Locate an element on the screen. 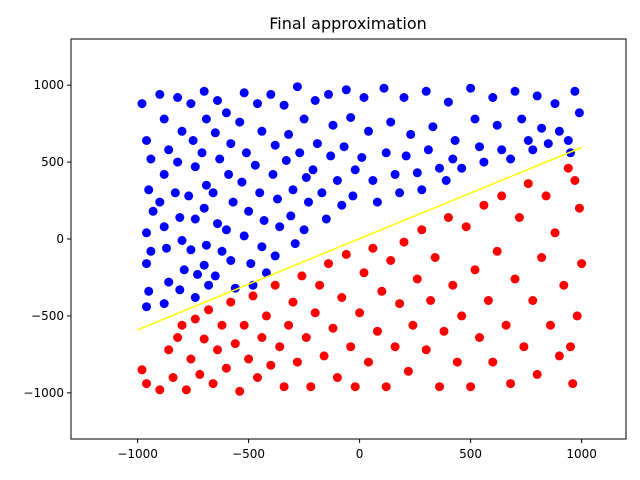 This screenshot has height=480, width=640. y-tick-label: 1000 is located at coordinates (48, 85).